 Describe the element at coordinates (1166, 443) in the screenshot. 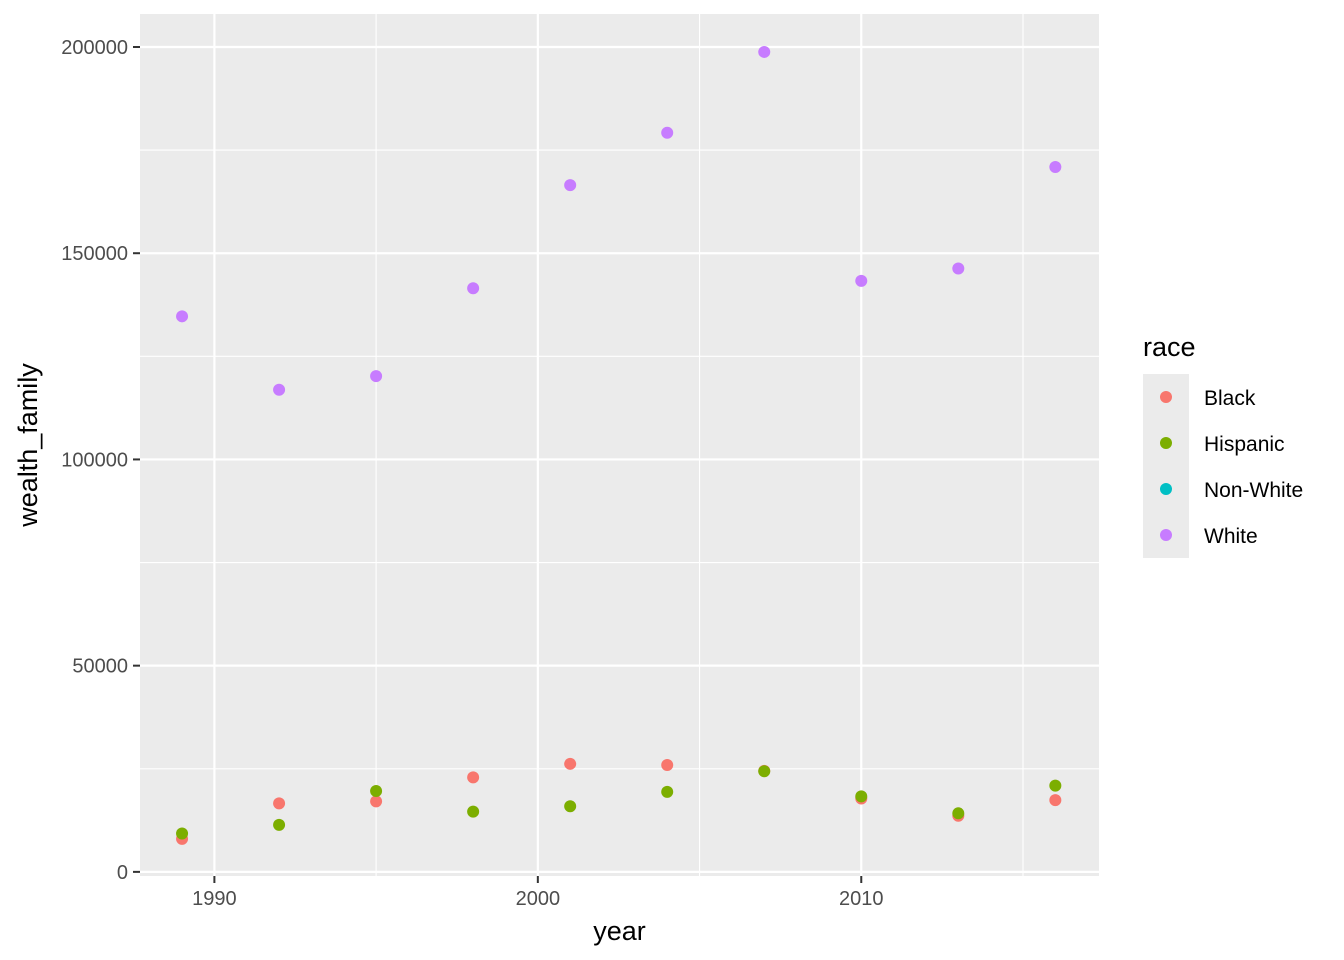

I see `legend-key-hispanic` at that location.